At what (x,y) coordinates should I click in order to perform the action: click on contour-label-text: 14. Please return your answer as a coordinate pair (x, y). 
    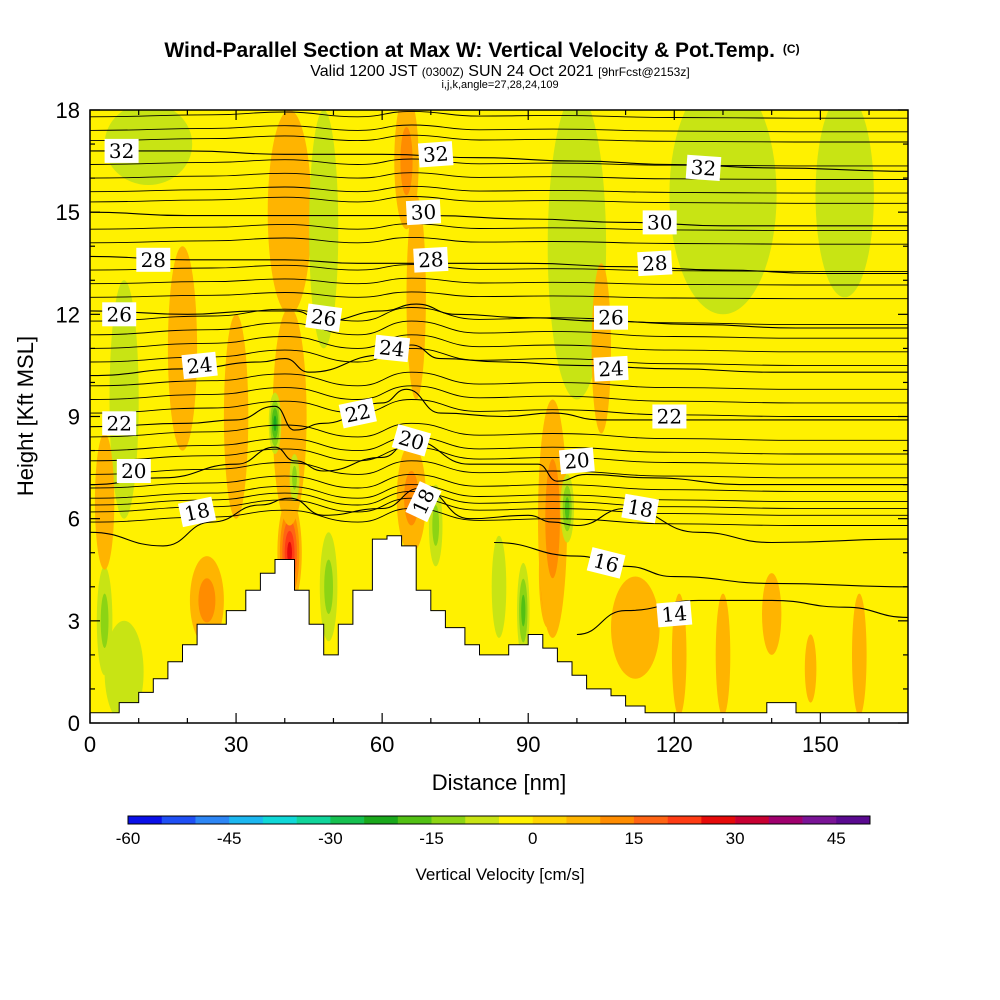
    Looking at the image, I should click on (674, 614).